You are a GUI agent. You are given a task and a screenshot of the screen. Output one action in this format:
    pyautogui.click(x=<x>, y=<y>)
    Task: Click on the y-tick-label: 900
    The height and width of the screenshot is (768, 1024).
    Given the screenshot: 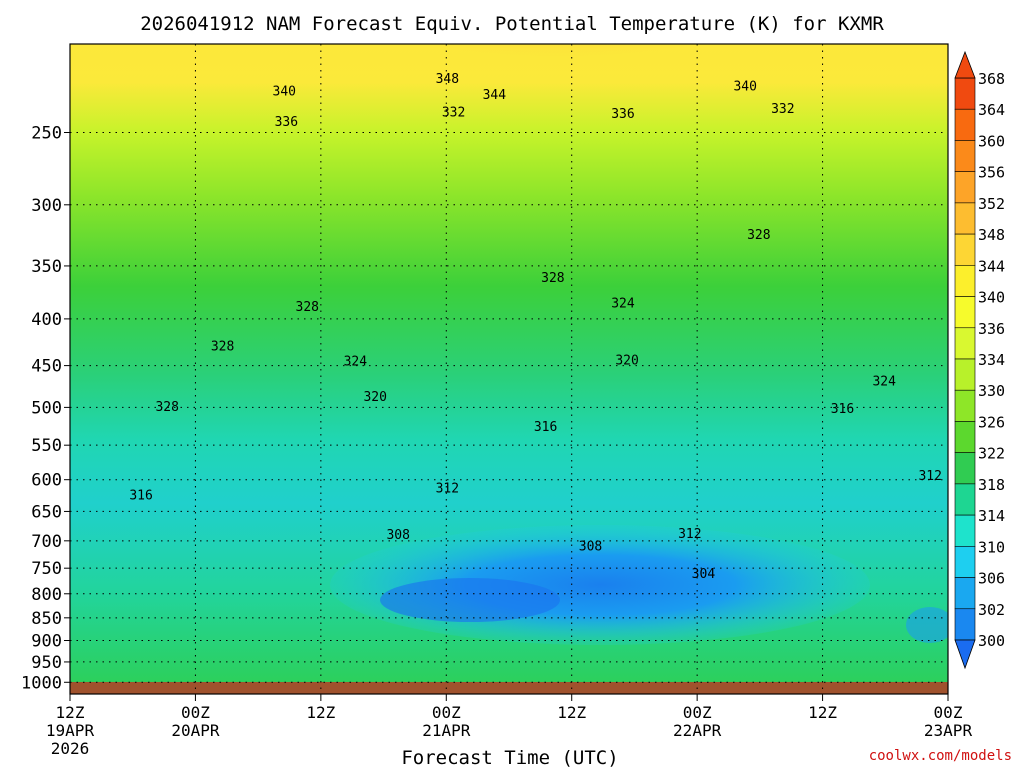 What is the action you would take?
    pyautogui.click(x=46, y=641)
    